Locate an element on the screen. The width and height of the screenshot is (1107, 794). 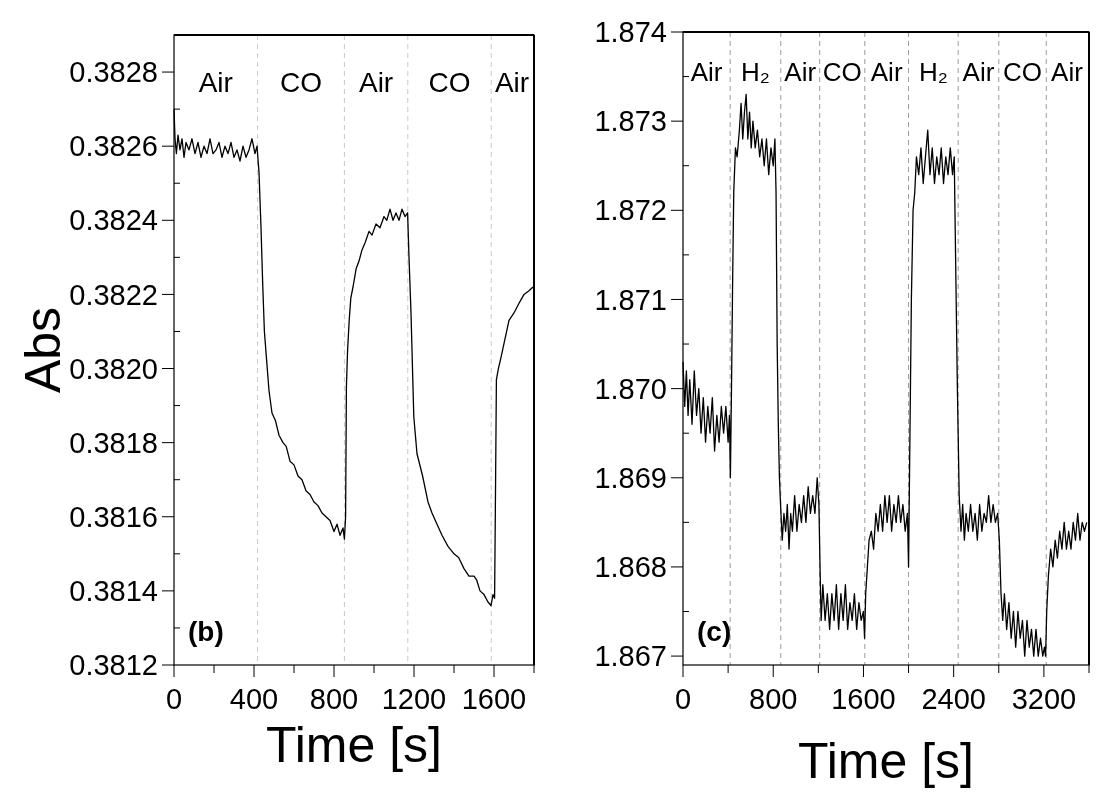
y-tick-label: 1.874 is located at coordinates (630, 32).